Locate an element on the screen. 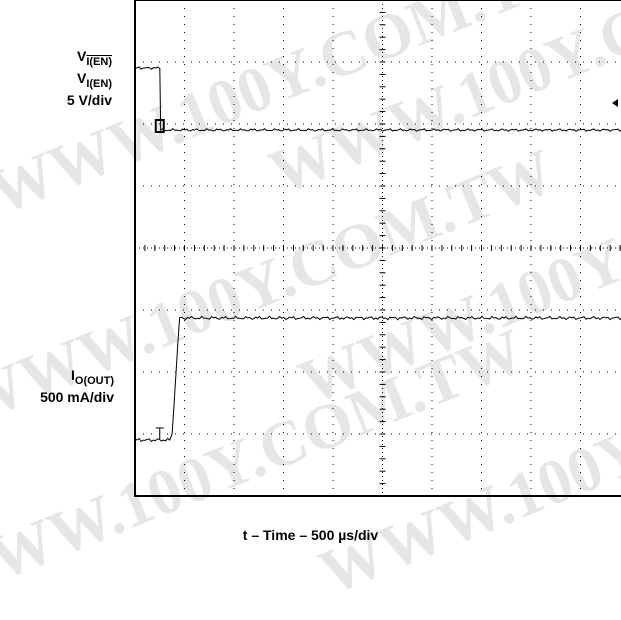 The width and height of the screenshot is (621, 620). channel1-scale: 5 V/div is located at coordinates (89, 100).